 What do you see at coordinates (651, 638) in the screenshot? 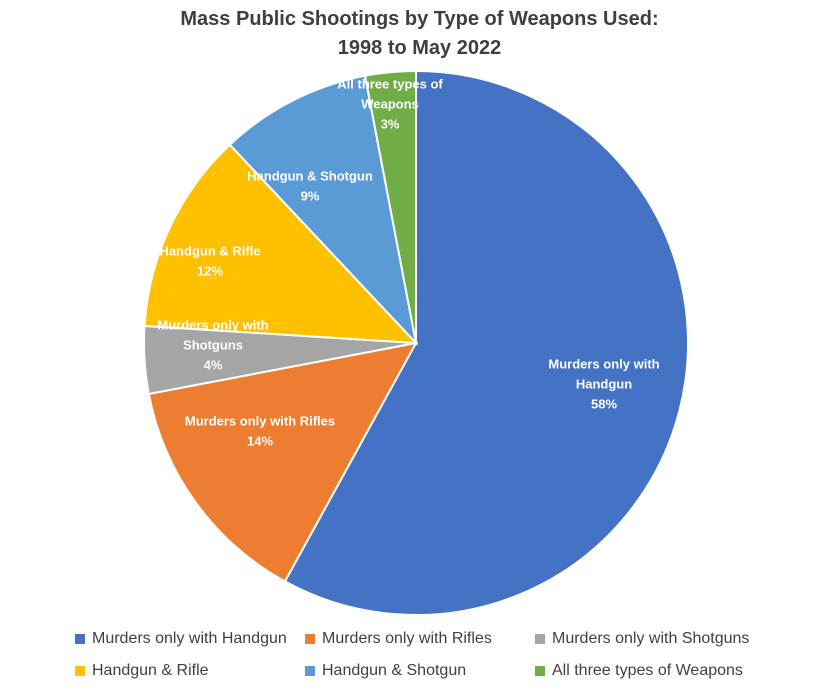
I see `legend-label-2: Murders only with Shotguns` at bounding box center [651, 638].